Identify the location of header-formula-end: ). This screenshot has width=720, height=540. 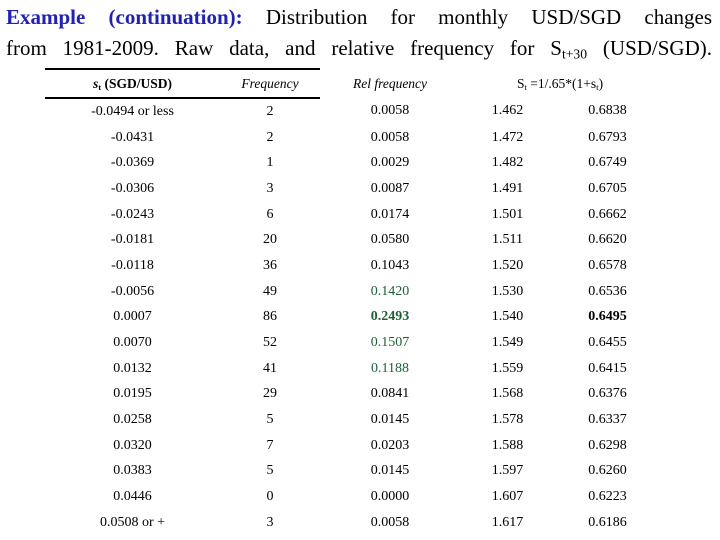
(601, 83).